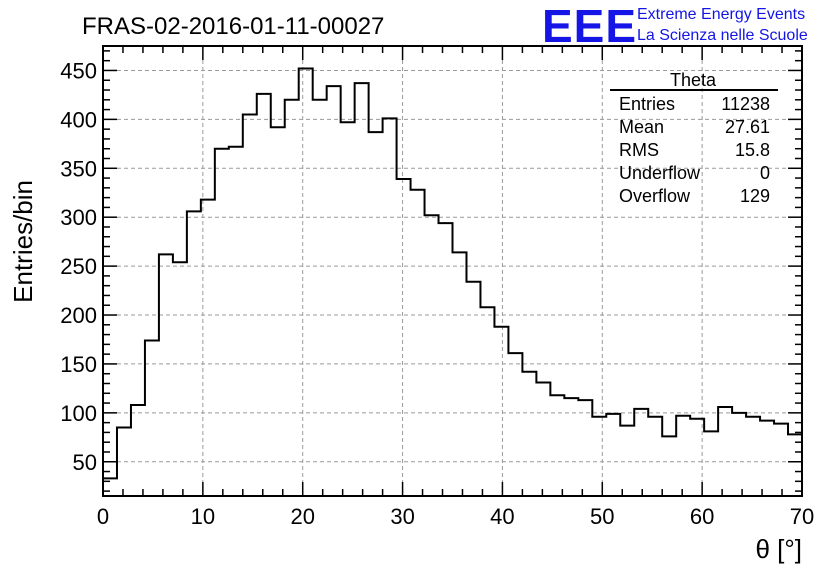  What do you see at coordinates (693, 80) in the screenshot?
I see `stats-title: Theta` at bounding box center [693, 80].